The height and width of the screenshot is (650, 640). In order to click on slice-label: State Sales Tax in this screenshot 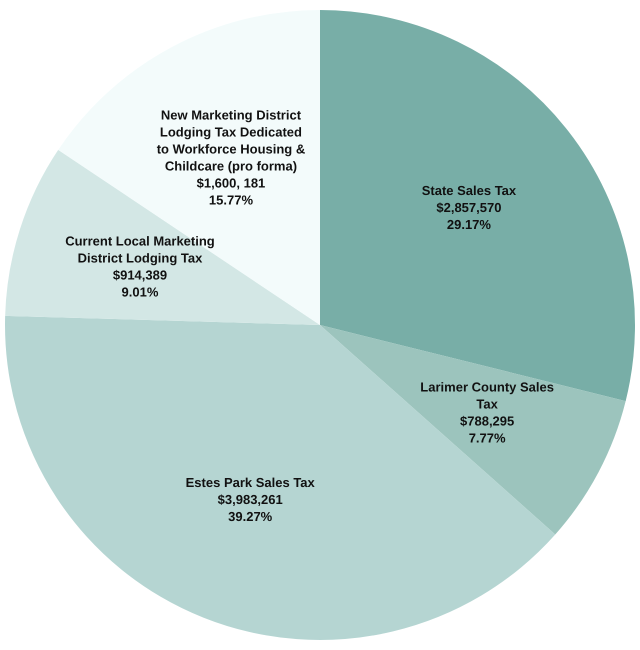, I will do `click(469, 190)`.